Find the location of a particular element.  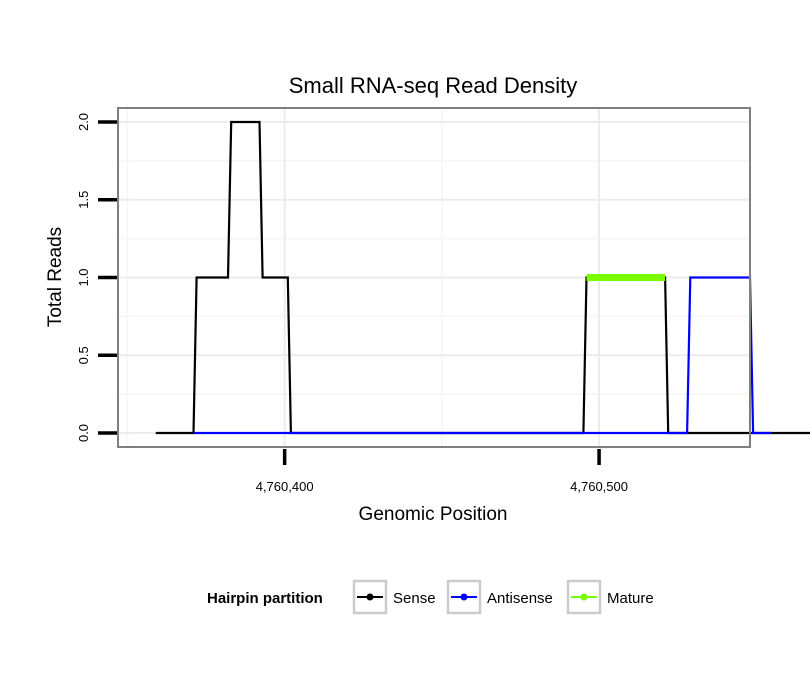

y-axis: 0.0 0.5 1.0 1.5 2.0 is located at coordinates (96, 277).